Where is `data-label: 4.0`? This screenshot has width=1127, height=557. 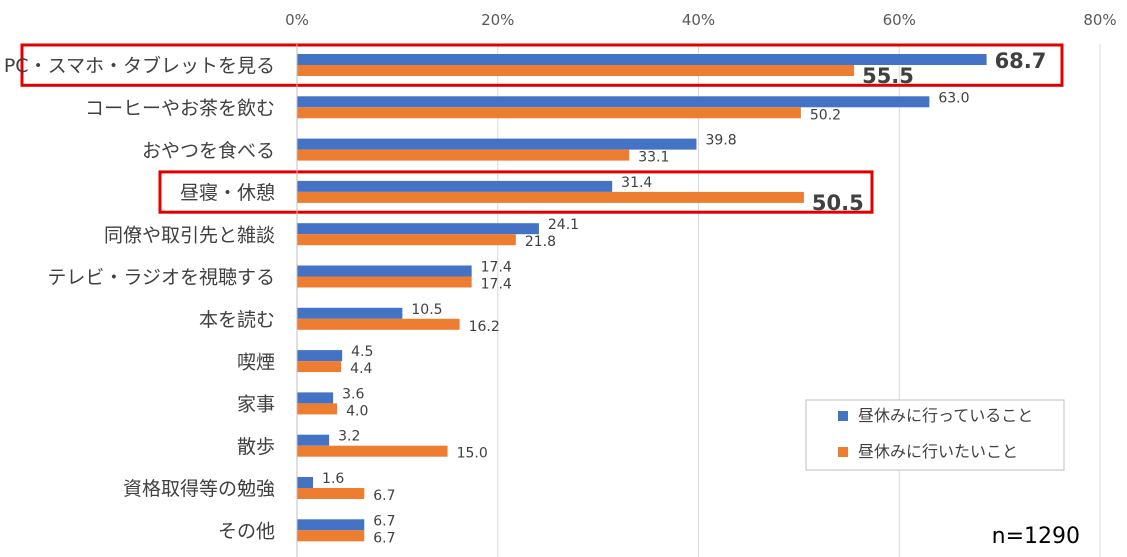 data-label: 4.0 is located at coordinates (357, 411).